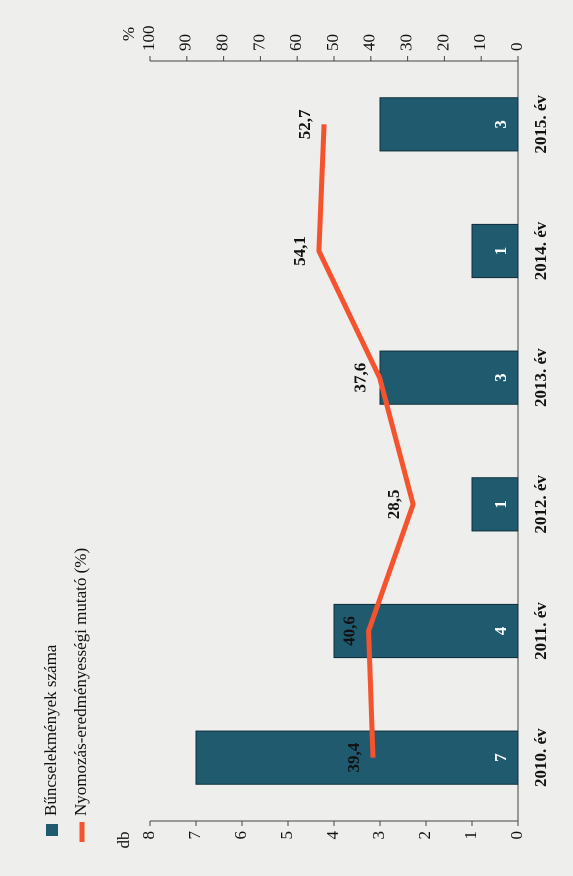 The image size is (573, 876). I want to click on line-value-label: 54,1, so click(299, 251).